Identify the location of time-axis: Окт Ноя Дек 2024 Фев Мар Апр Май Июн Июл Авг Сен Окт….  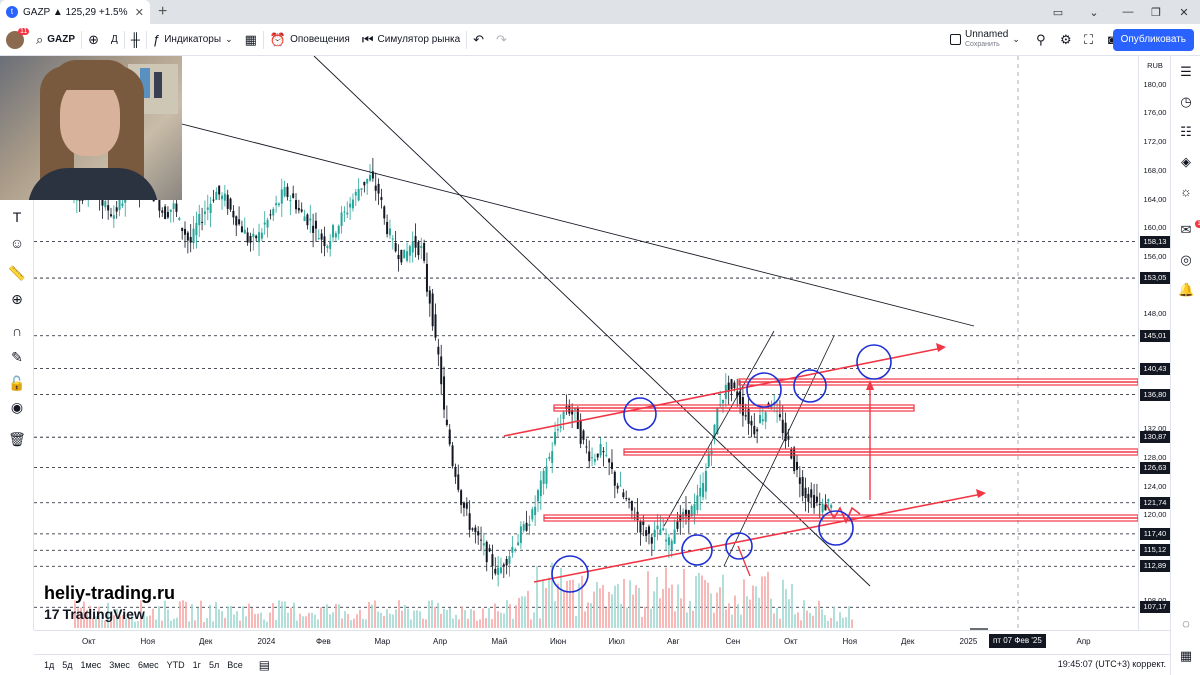
(602, 642).